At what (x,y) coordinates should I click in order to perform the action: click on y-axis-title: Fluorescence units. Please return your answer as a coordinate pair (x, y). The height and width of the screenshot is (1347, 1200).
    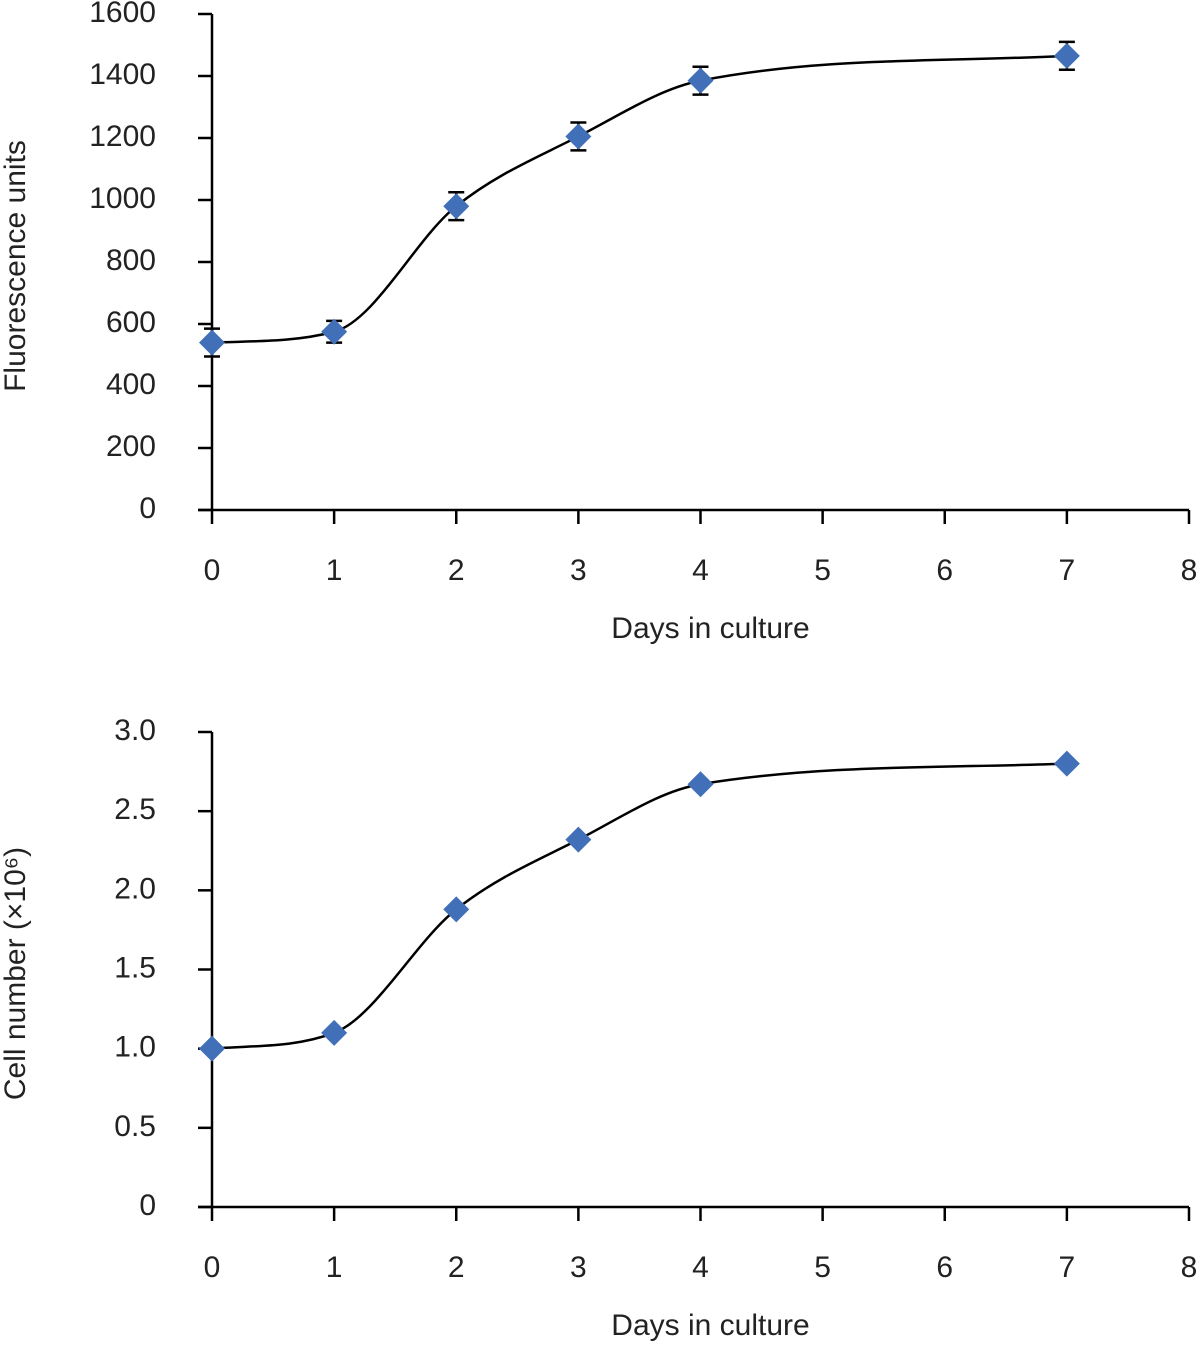
    Looking at the image, I should click on (16, 266).